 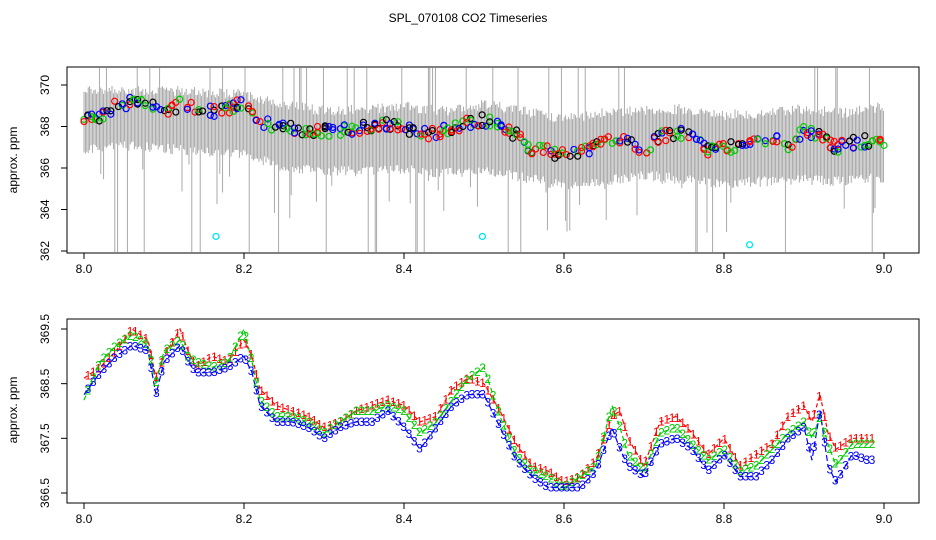 What do you see at coordinates (404, 519) in the screenshot?
I see `x-tick-label: 8.4` at bounding box center [404, 519].